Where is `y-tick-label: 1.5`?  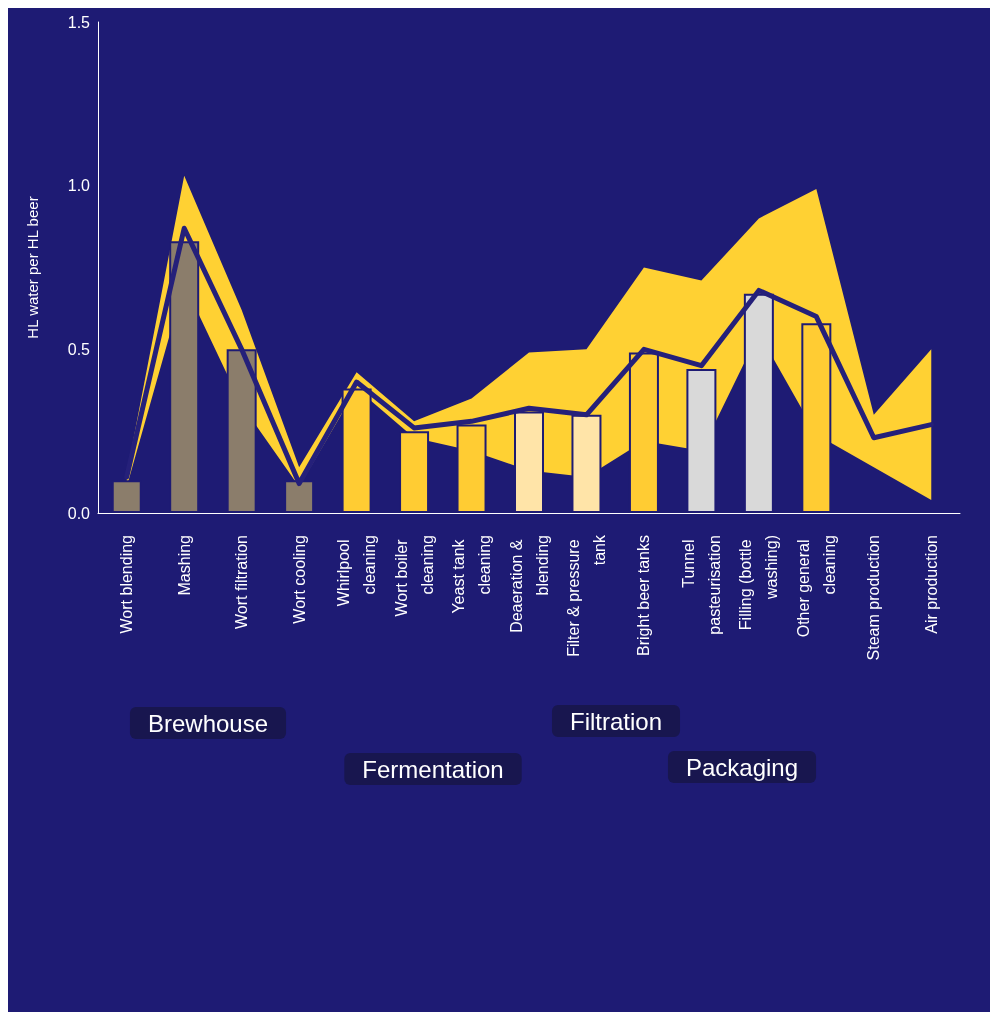 y-tick-label: 1.5 is located at coordinates (79, 22).